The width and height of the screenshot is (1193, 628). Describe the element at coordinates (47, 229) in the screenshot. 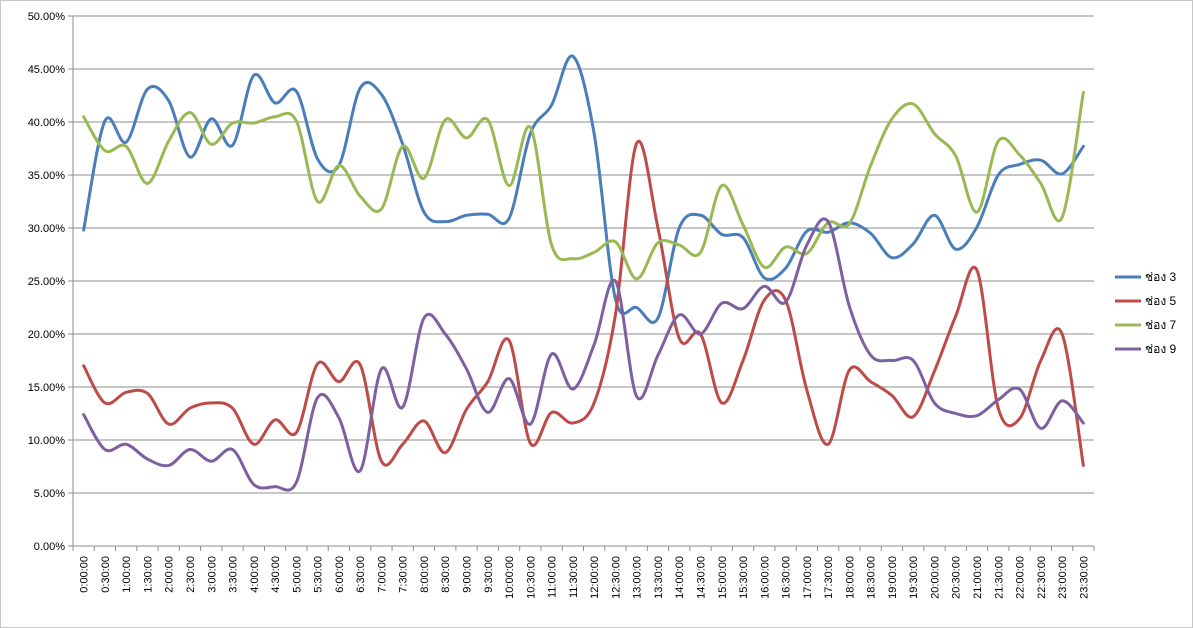

I see `y-tick-label: 30.00%` at that location.